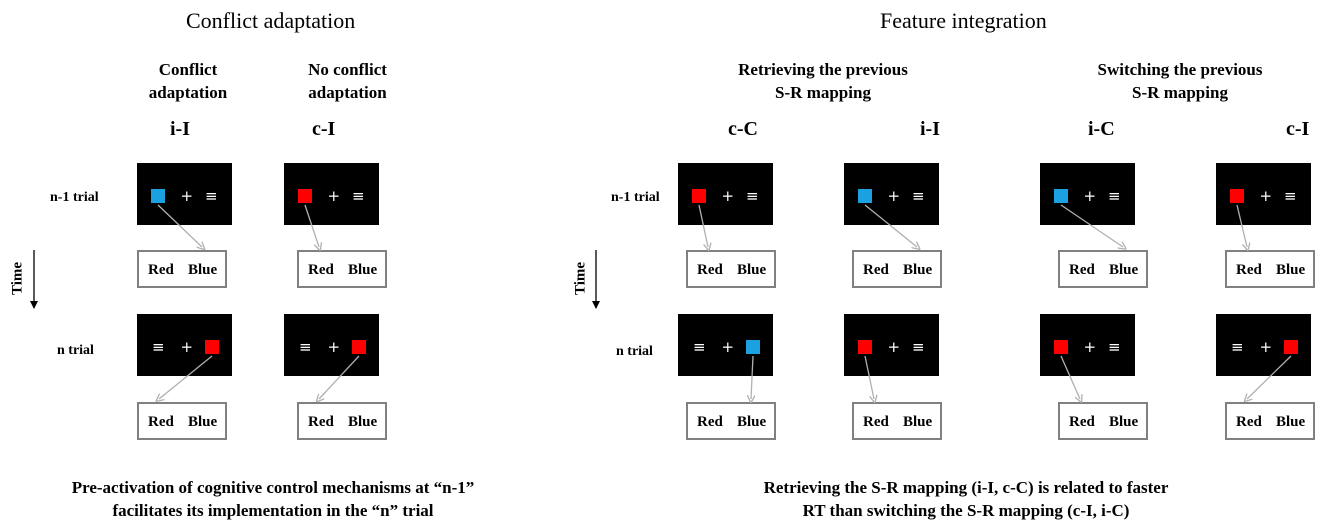 The width and height of the screenshot is (1324, 522). Describe the element at coordinates (1180, 69) in the screenshot. I see `group-line1: Switching the previous` at that location.